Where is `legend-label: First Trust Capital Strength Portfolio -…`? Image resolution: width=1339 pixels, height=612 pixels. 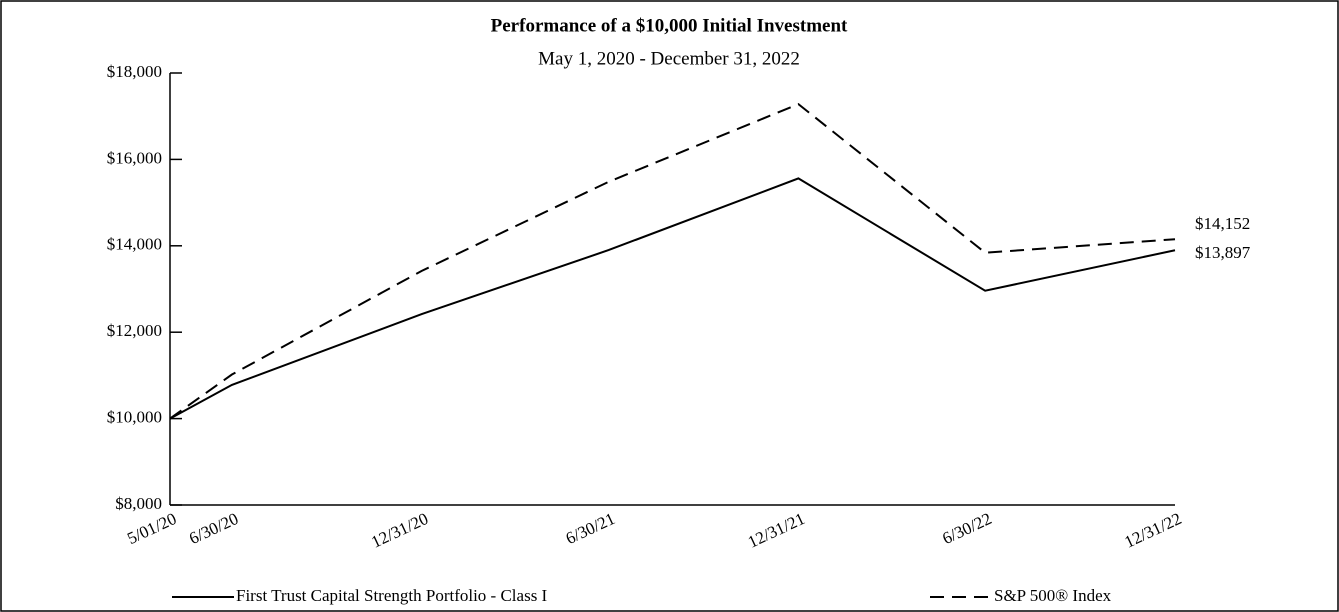
legend-label: First Trust Capital Strength Portfolio -… is located at coordinates (392, 595).